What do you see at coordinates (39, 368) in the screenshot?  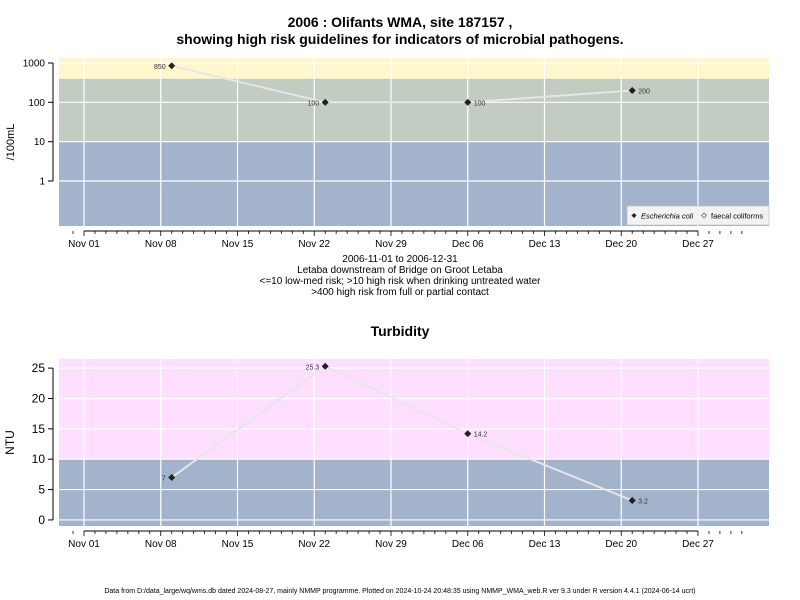 I see `turbidity-y-tick-label: 25` at bounding box center [39, 368].